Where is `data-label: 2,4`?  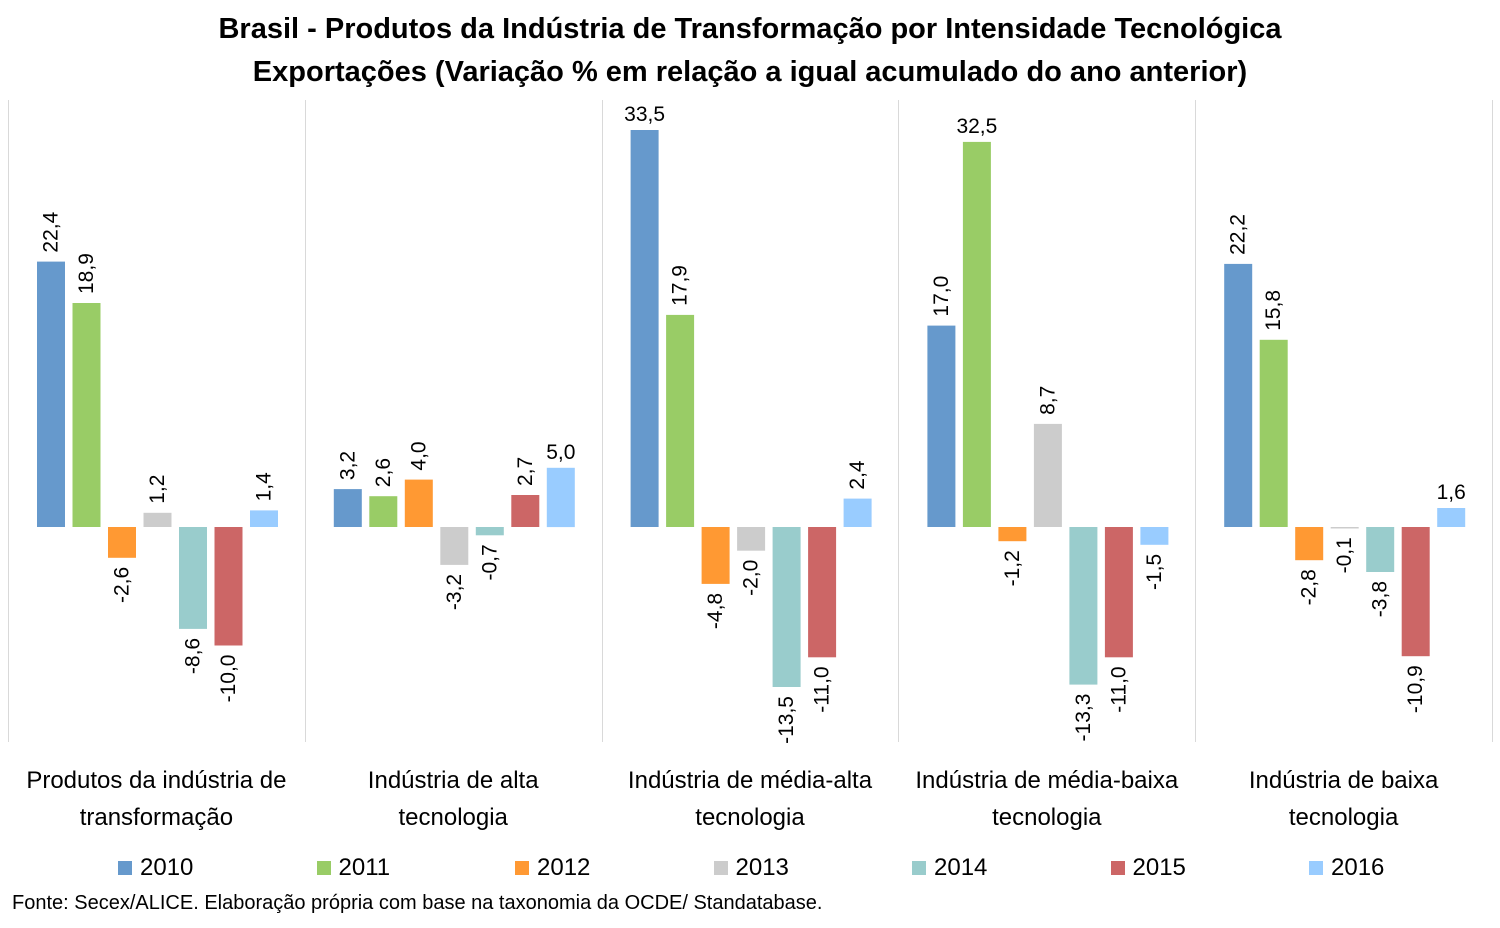 data-label: 2,4 is located at coordinates (857, 475).